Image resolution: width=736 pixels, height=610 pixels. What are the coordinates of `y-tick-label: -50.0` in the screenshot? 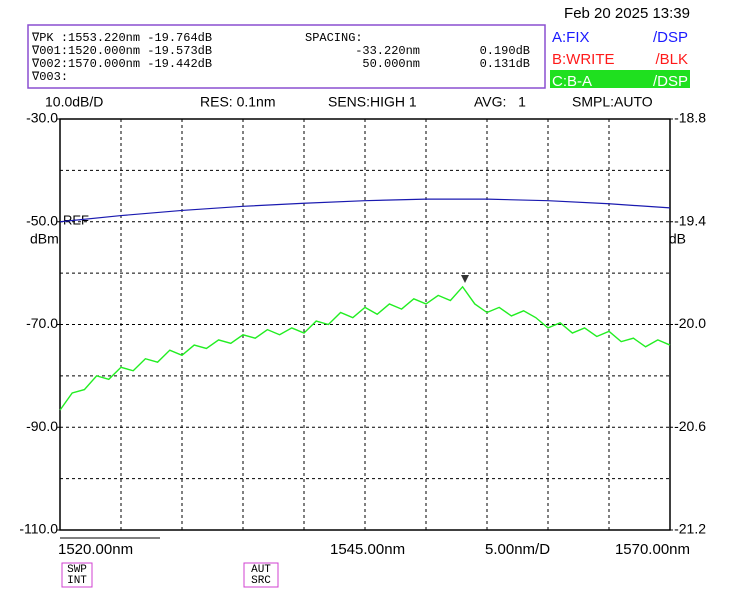 It's located at (42, 220).